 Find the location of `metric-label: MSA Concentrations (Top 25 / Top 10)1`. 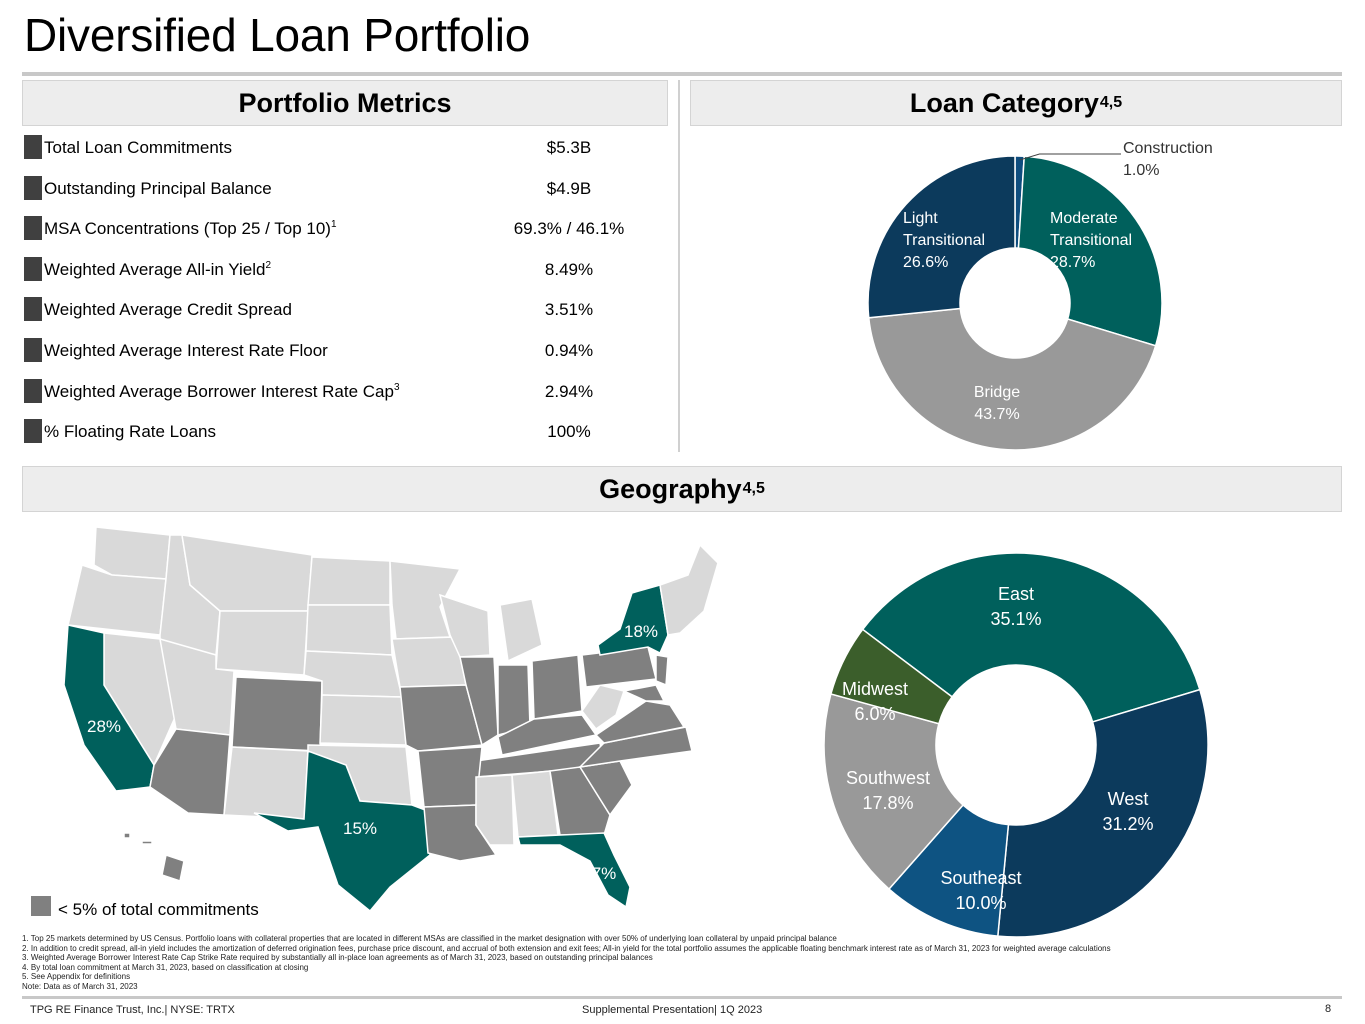

metric-label: MSA Concentrations (Top 25 / Top 10)1 is located at coordinates (190, 229).